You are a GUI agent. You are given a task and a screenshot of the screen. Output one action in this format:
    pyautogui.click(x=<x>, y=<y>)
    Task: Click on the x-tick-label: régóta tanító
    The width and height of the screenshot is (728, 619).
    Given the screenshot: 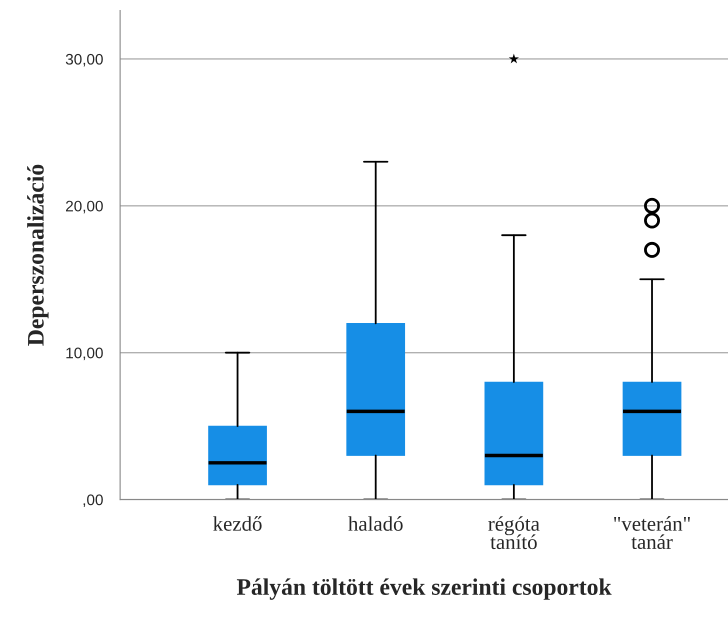 What is the action you would take?
    pyautogui.click(x=514, y=533)
    